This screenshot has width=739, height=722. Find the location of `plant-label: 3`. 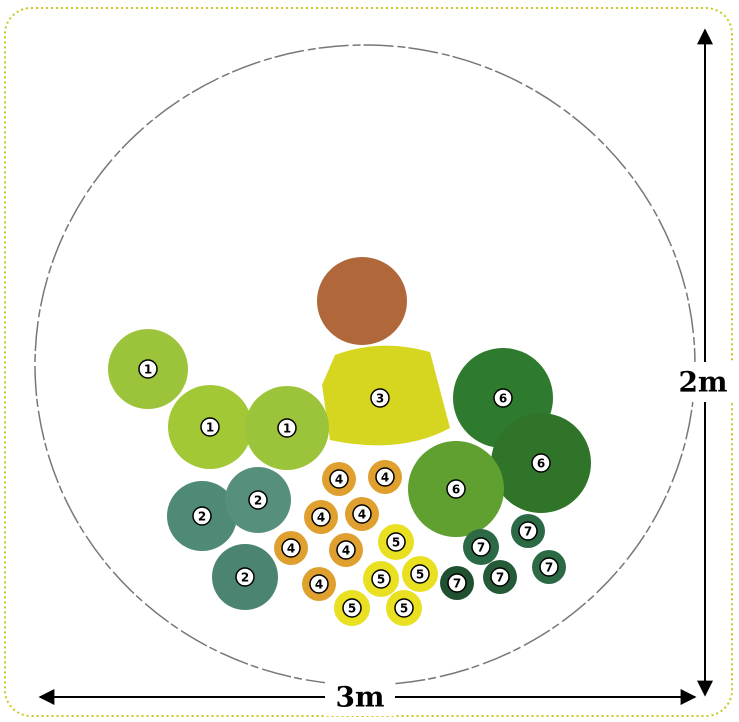

plant-label: 3 is located at coordinates (380, 399).